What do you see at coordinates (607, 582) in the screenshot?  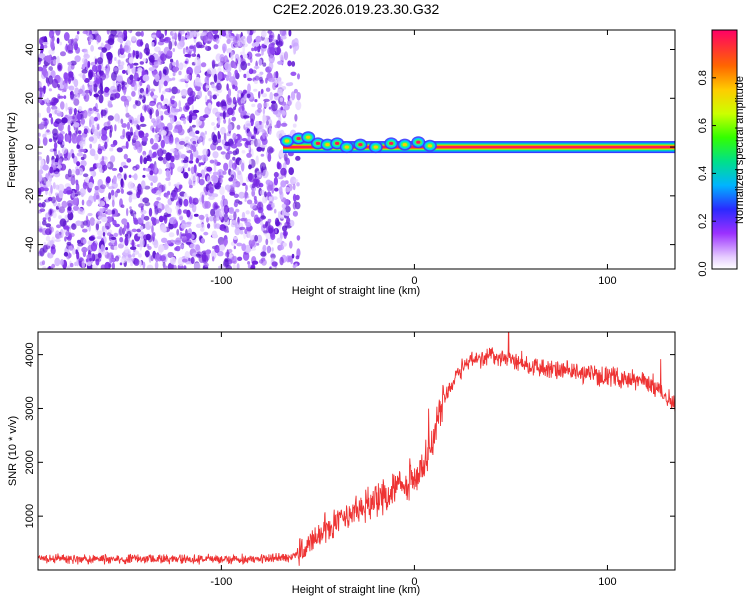 I see `snr-x-tick-label: 100` at bounding box center [607, 582].